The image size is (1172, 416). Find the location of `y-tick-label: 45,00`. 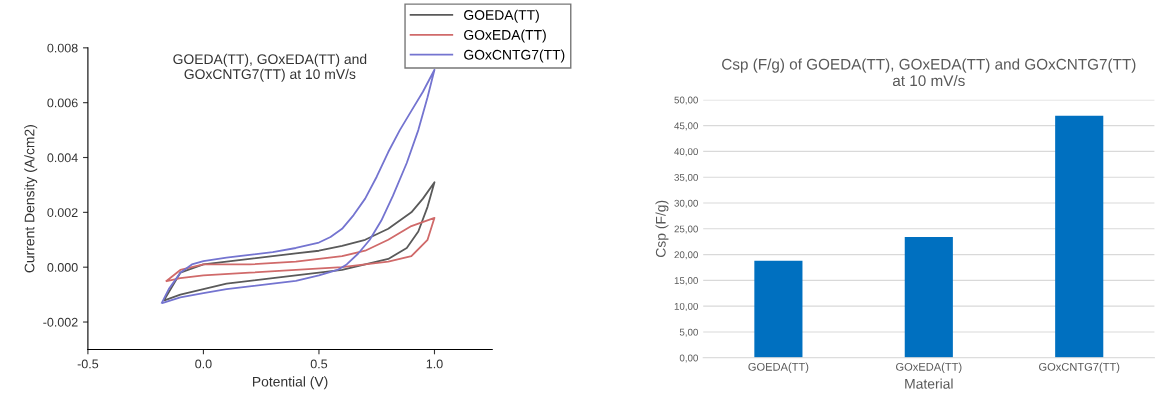

y-tick-label: 45,00 is located at coordinates (686, 126).